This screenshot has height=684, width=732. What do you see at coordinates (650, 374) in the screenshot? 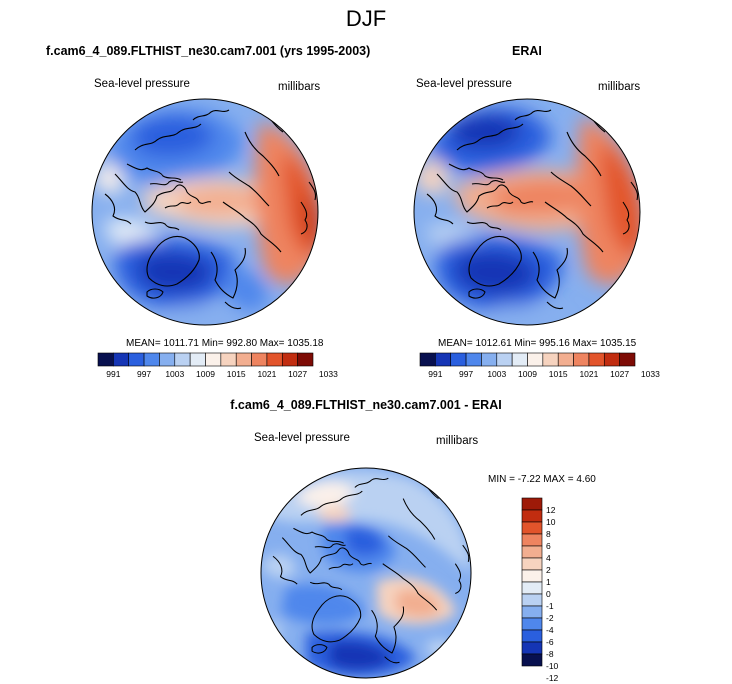
I see `obs-colorbar-tick: 1033` at bounding box center [650, 374].